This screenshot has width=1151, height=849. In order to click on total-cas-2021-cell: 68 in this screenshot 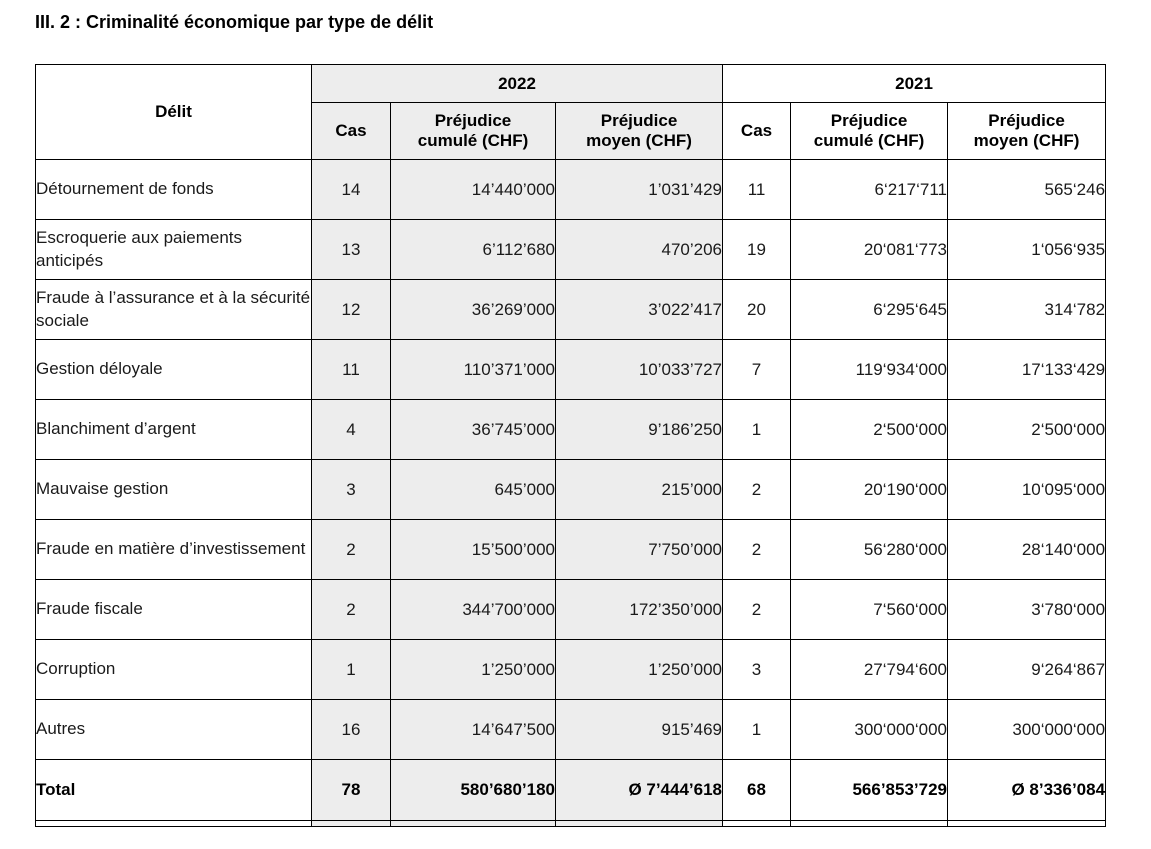, I will do `click(757, 790)`.